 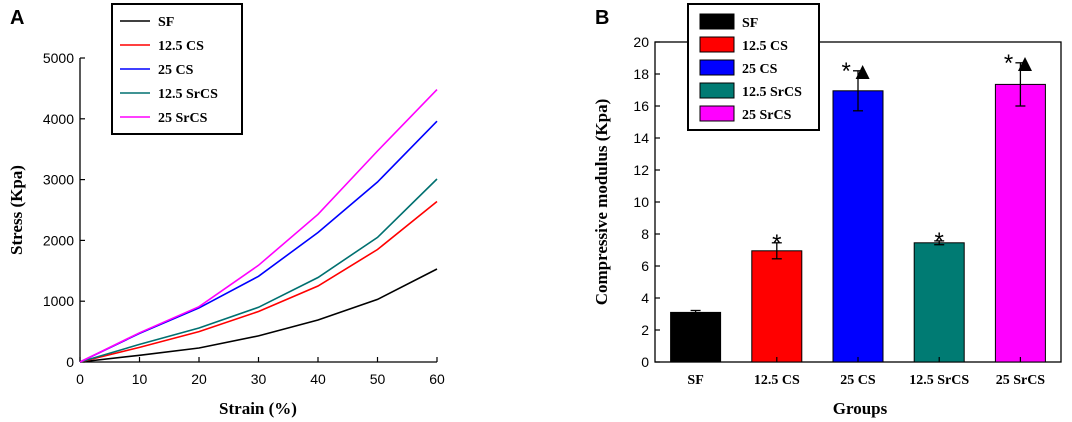 What do you see at coordinates (645, 330) in the screenshot?
I see `panel-b-y-tick-label: 2` at bounding box center [645, 330].